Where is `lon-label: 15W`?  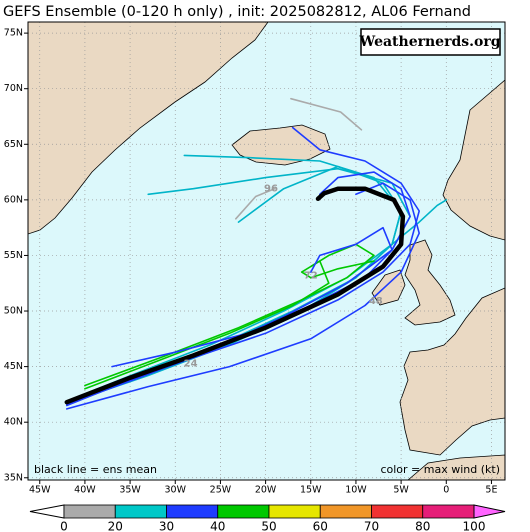
lon-label: 15W is located at coordinates (311, 490).